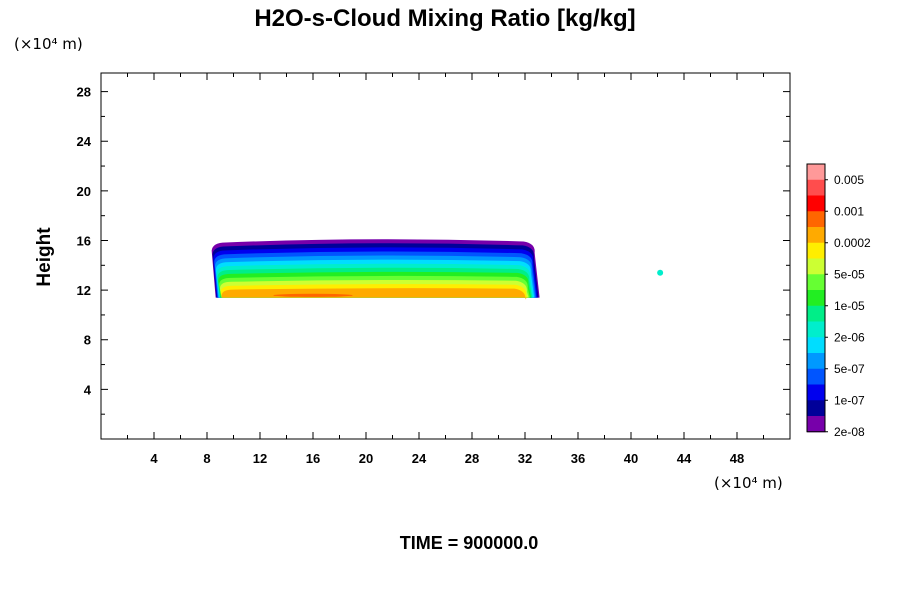 Image resolution: width=900 pixels, height=600 pixels. Describe the element at coordinates (849, 306) in the screenshot. I see `colorbar-label: 1e-05` at that location.